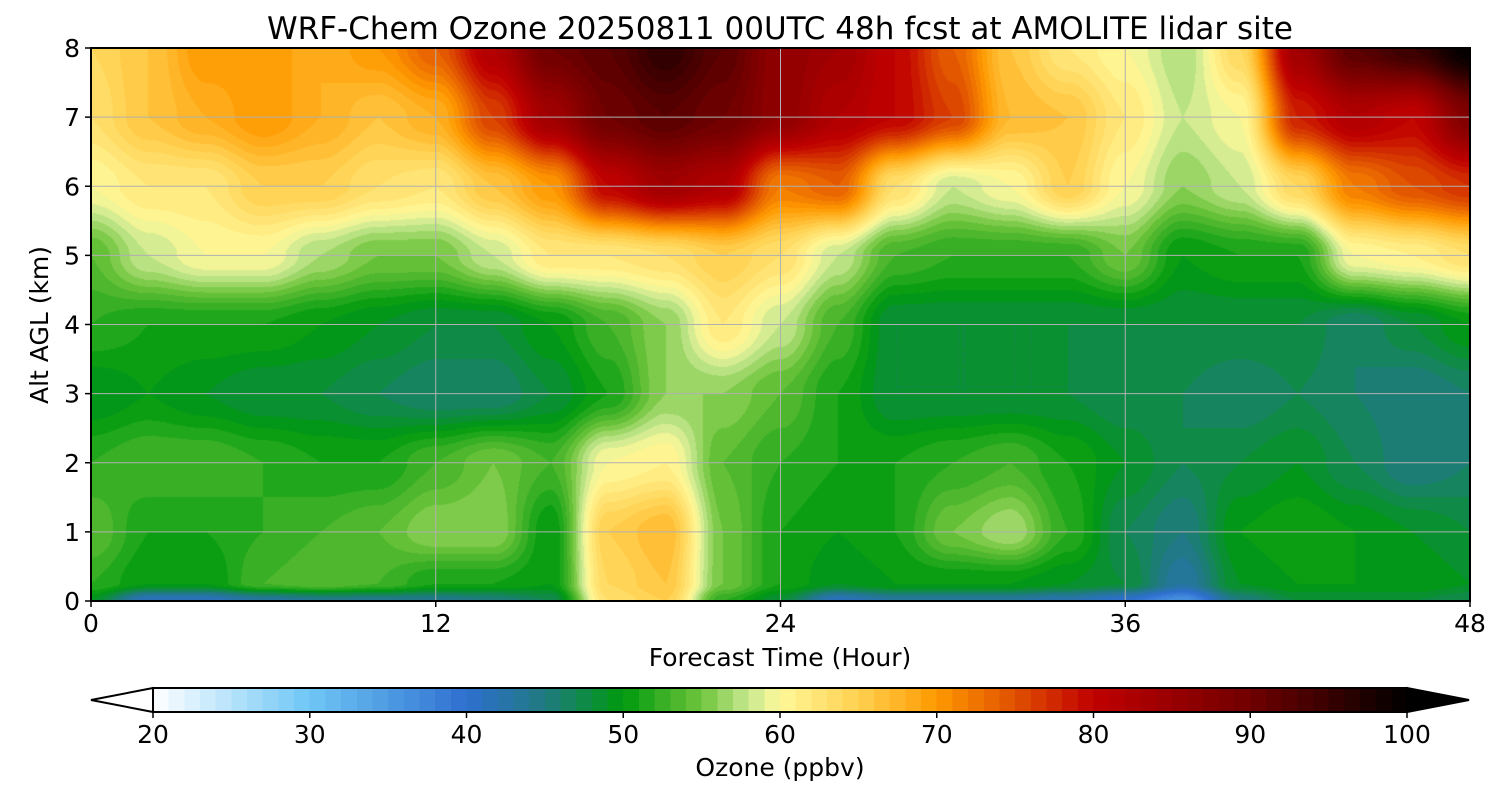 This screenshot has width=1500, height=800. What do you see at coordinates (1250, 734) in the screenshot?
I see `colorbar-tick-label: 90` at bounding box center [1250, 734].